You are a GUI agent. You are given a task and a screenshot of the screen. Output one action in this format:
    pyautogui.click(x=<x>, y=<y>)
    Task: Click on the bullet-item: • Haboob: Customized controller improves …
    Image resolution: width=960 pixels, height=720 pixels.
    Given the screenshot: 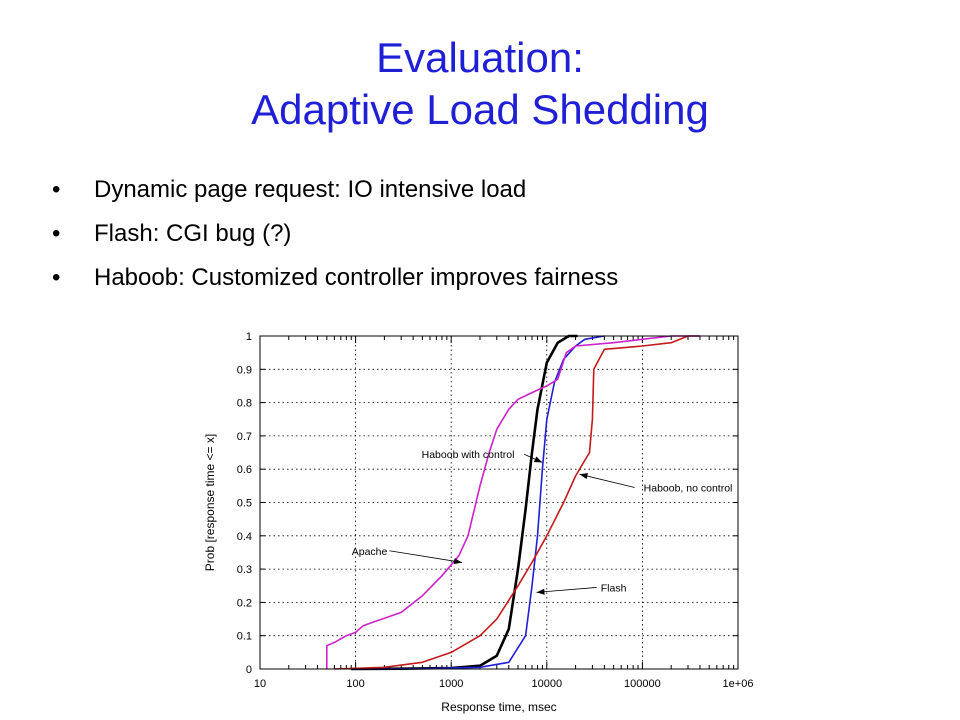 What is the action you would take?
    pyautogui.click(x=335, y=278)
    